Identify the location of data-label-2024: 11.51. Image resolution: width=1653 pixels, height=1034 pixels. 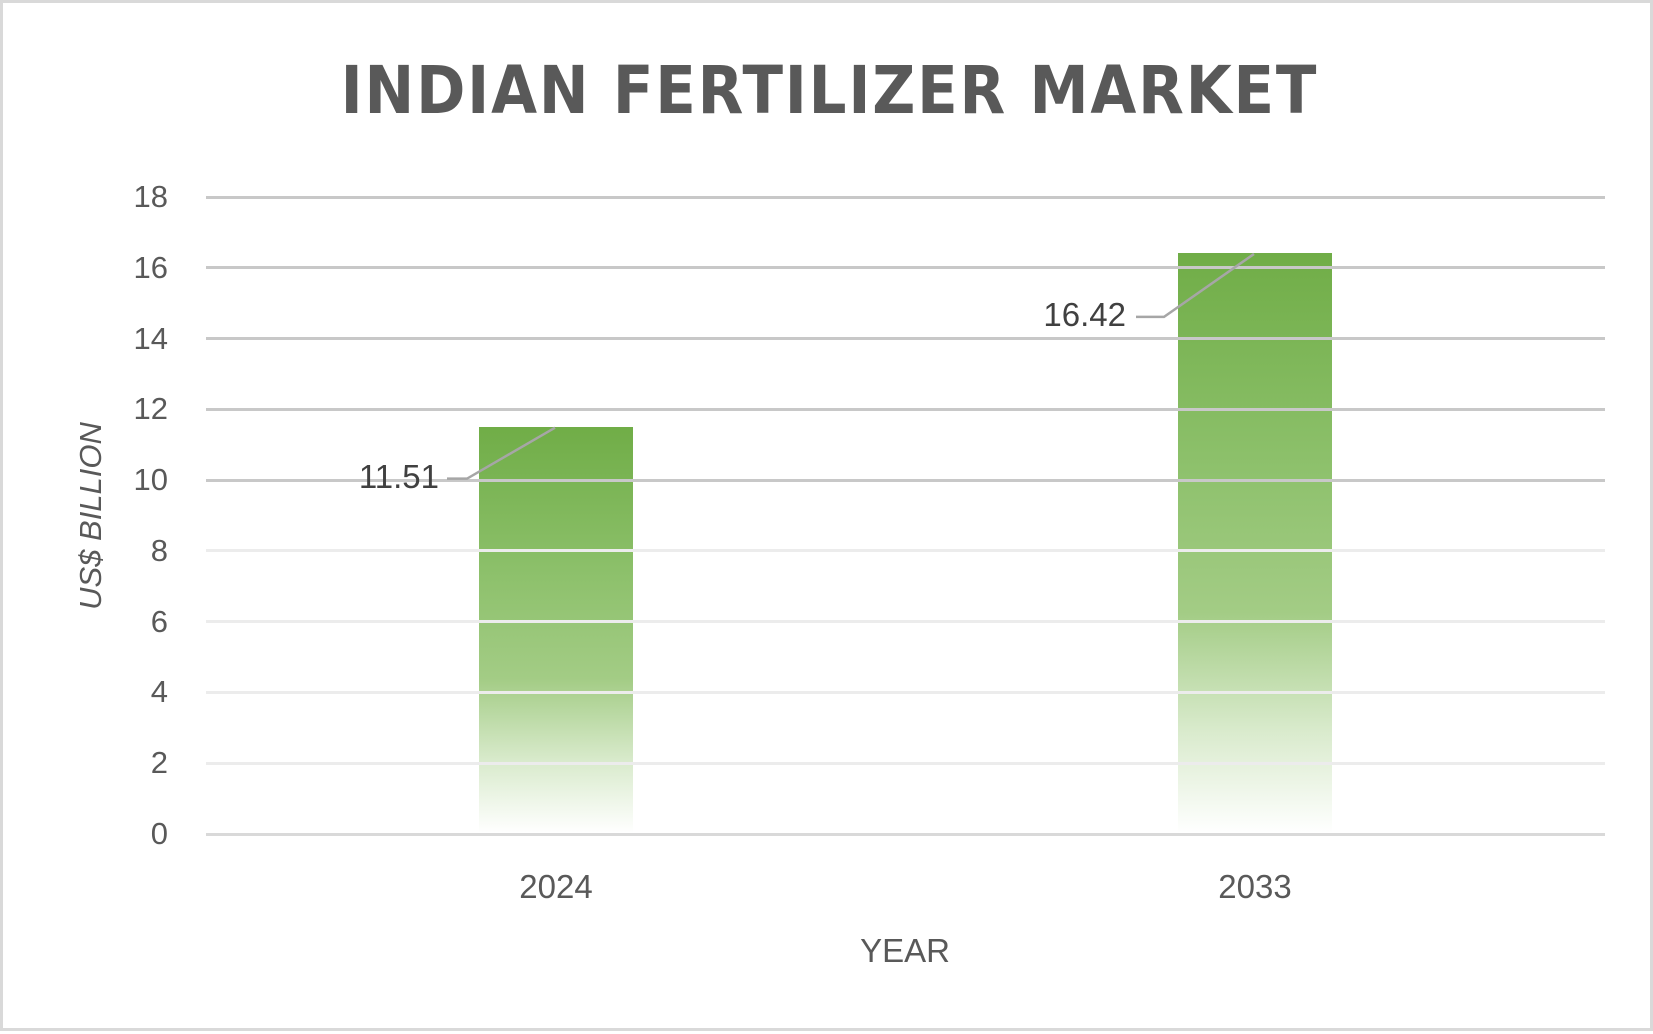
(398, 476).